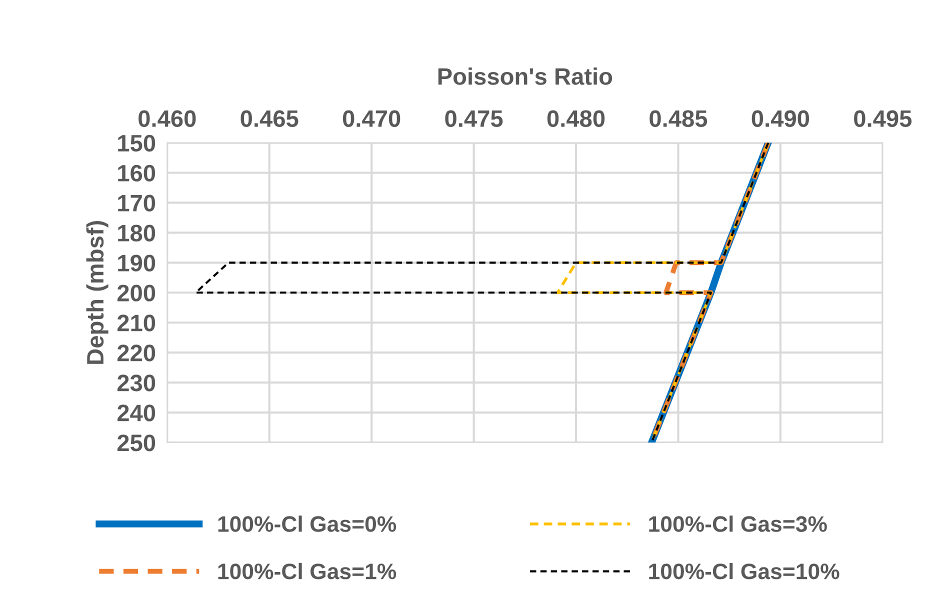 The width and height of the screenshot is (939, 590). I want to click on x-tick-label: 0.485, so click(679, 118).